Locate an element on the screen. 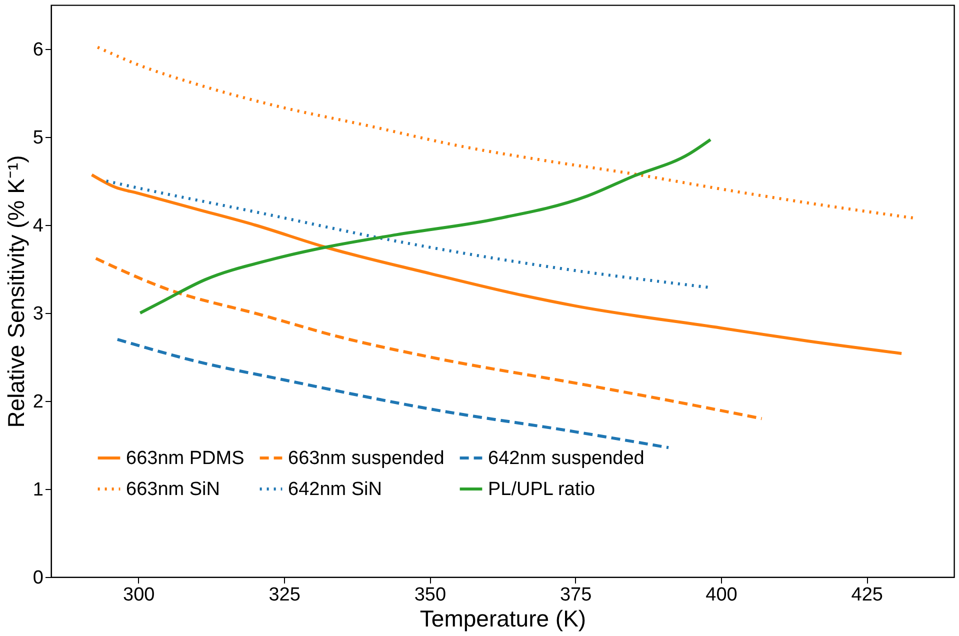 This screenshot has width=959, height=636. x-tick-label: 350 is located at coordinates (430, 595).